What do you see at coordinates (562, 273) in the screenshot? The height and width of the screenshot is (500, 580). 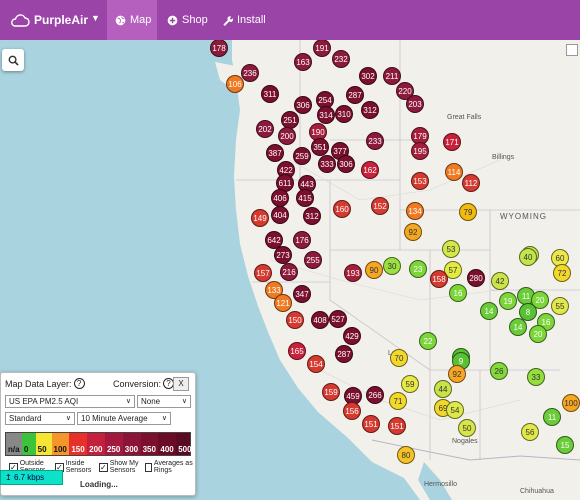 I see `sensor-marker: 72` at bounding box center [562, 273].